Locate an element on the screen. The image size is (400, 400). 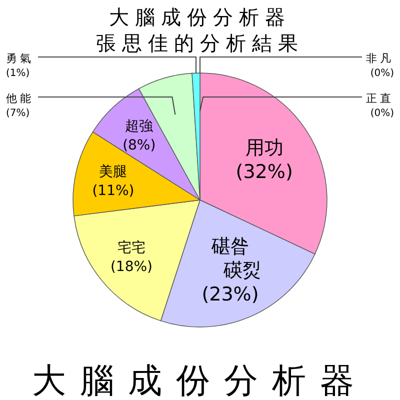
annotation: 大腦成份分析器 is located at coordinates (200, 380).